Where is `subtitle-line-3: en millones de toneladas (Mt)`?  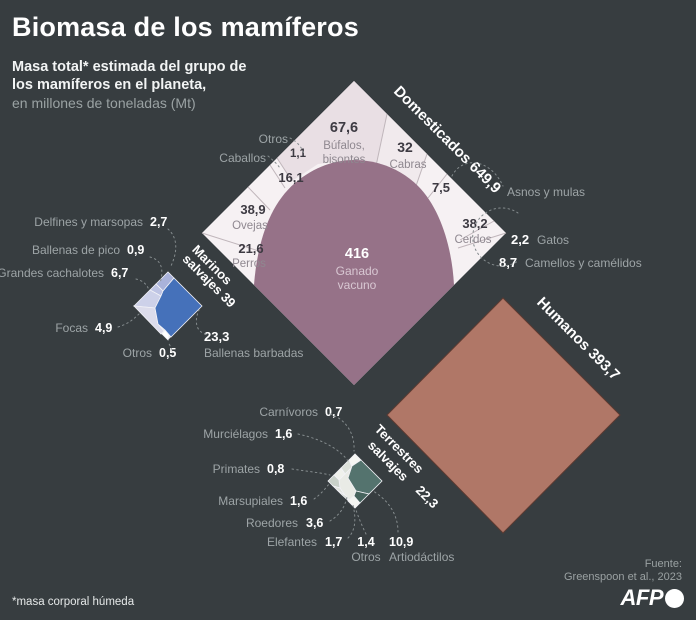 subtitle-line-3: en millones de toneladas (Mt) is located at coordinates (104, 103).